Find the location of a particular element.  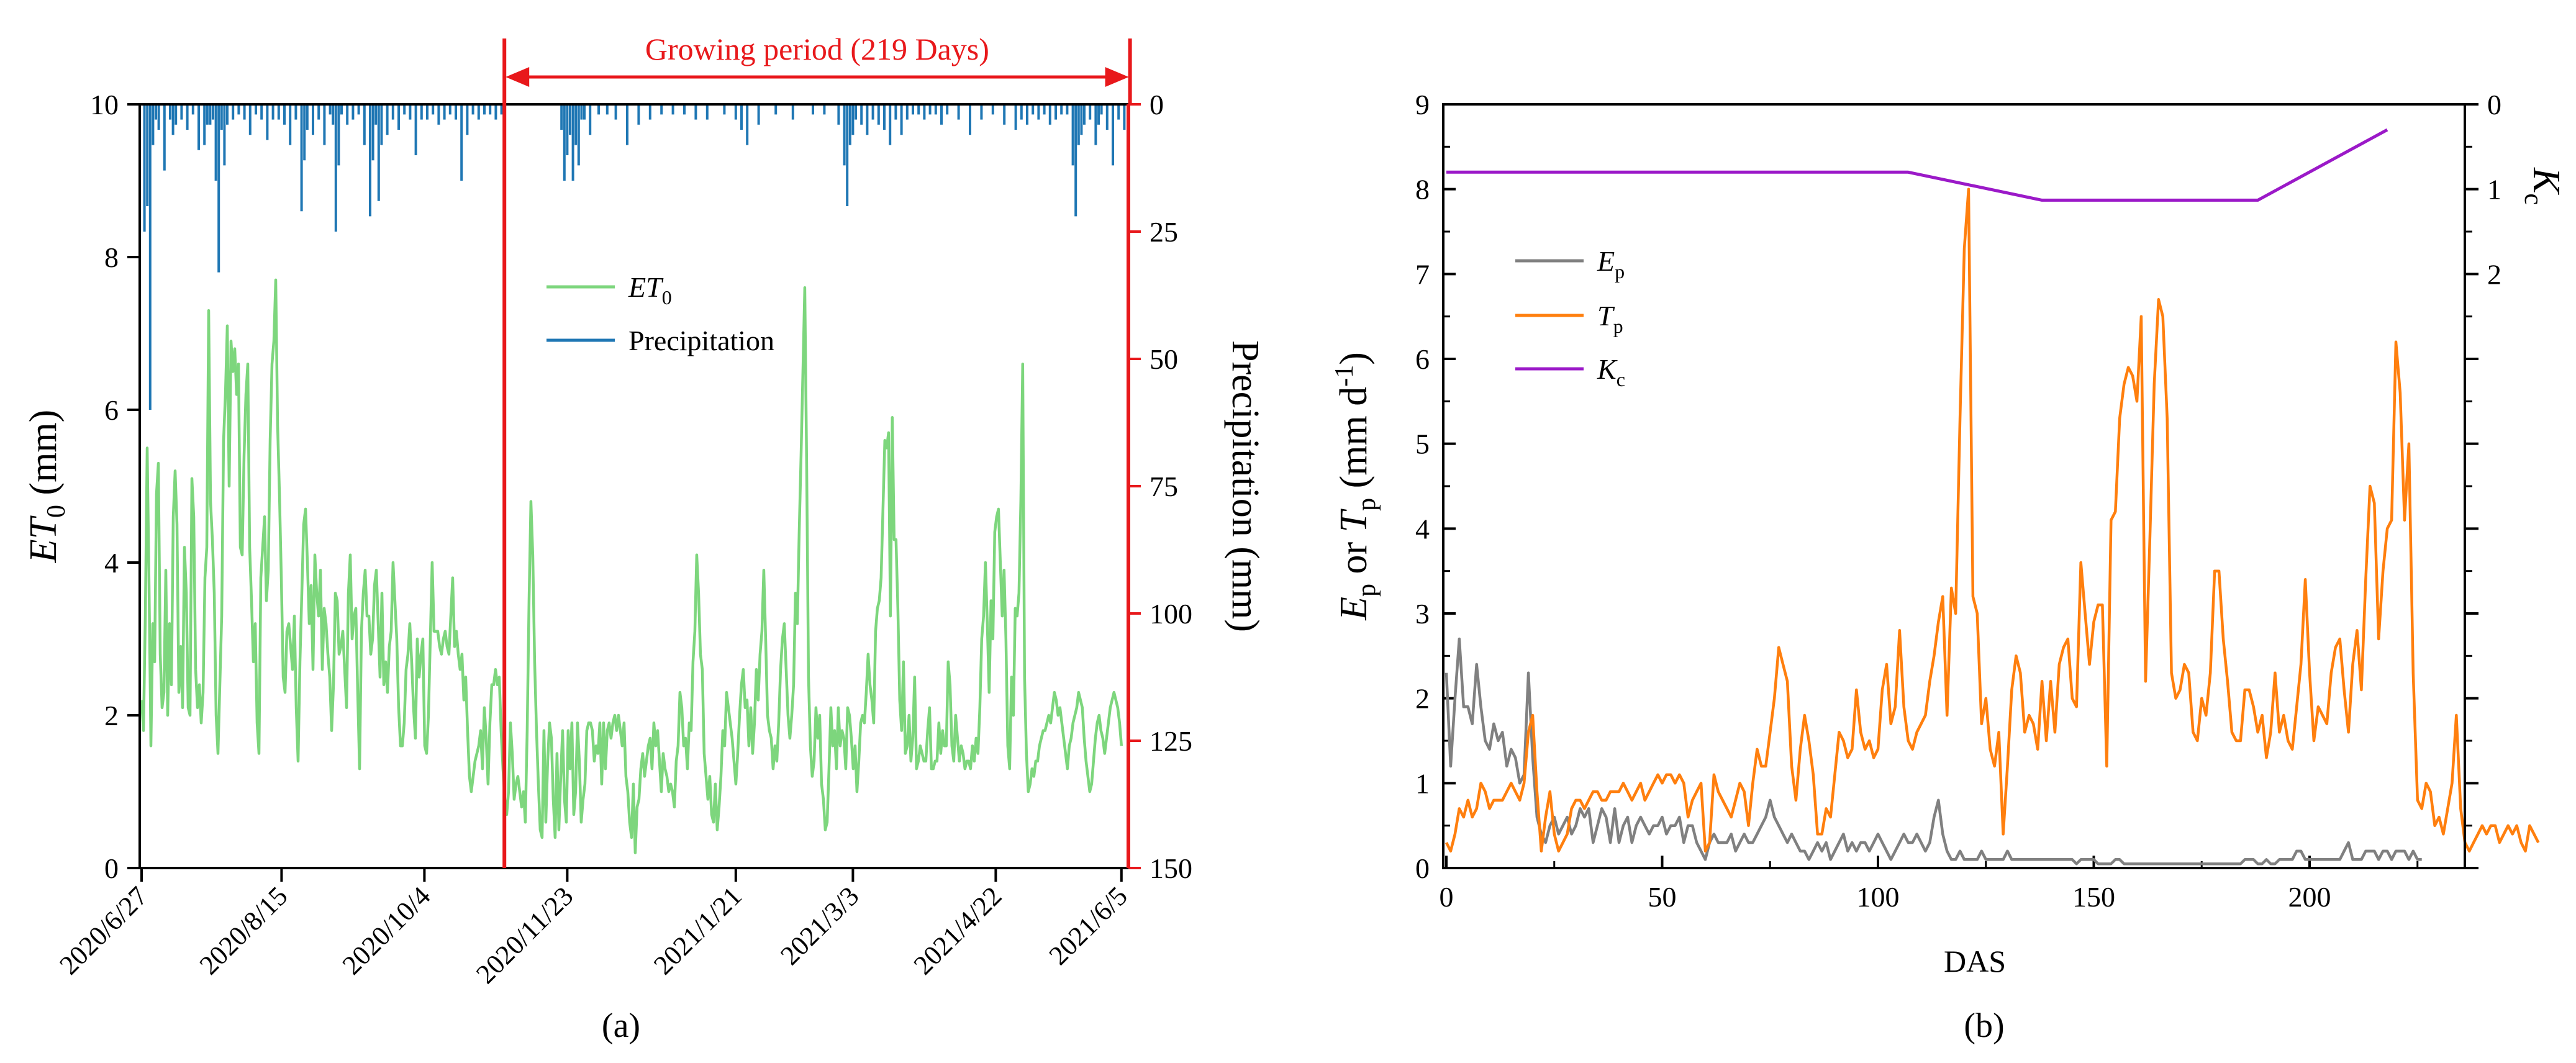

panel-a-x-tick-label: 2021/1/21 is located at coordinates (698, 930).